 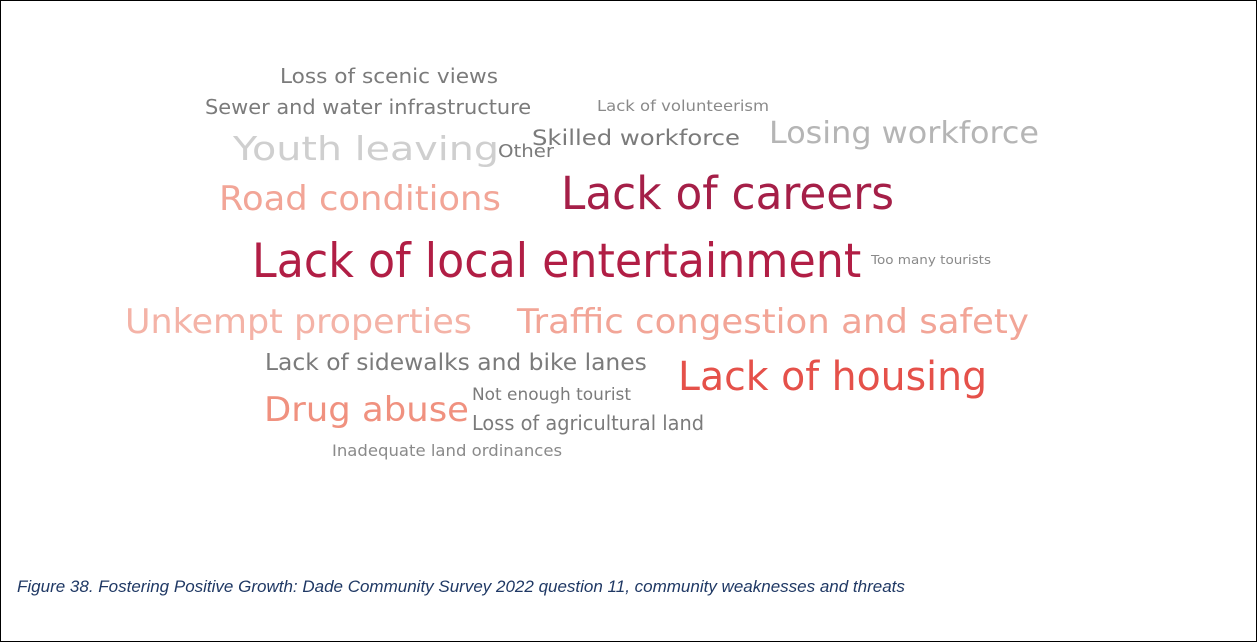 What do you see at coordinates (456, 363) in the screenshot?
I see `word: Lack of sidewalks and bike lanes` at bounding box center [456, 363].